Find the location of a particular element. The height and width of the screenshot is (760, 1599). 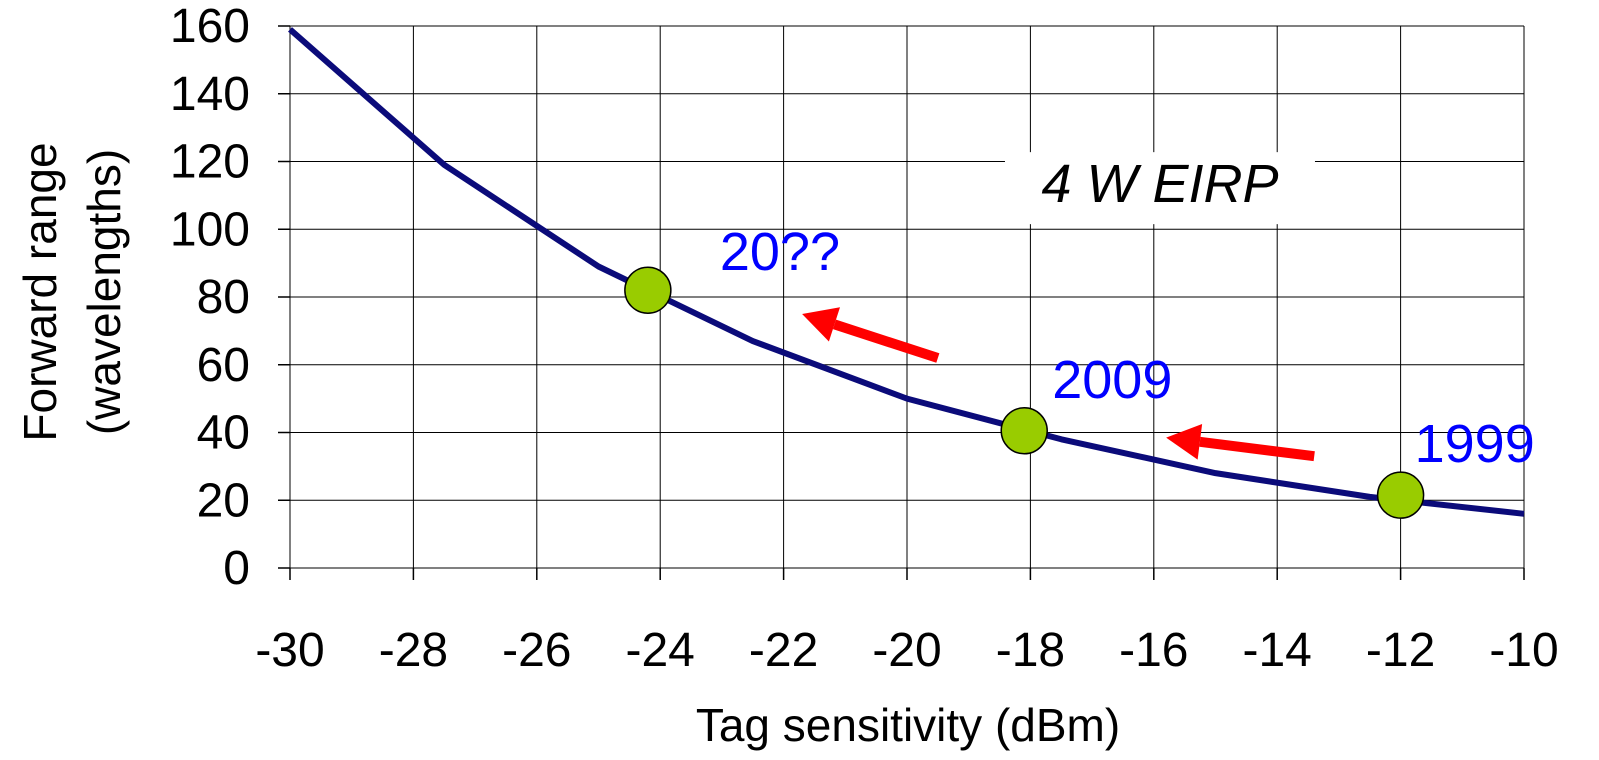

x-tick-label: -26 is located at coordinates (536, 650).